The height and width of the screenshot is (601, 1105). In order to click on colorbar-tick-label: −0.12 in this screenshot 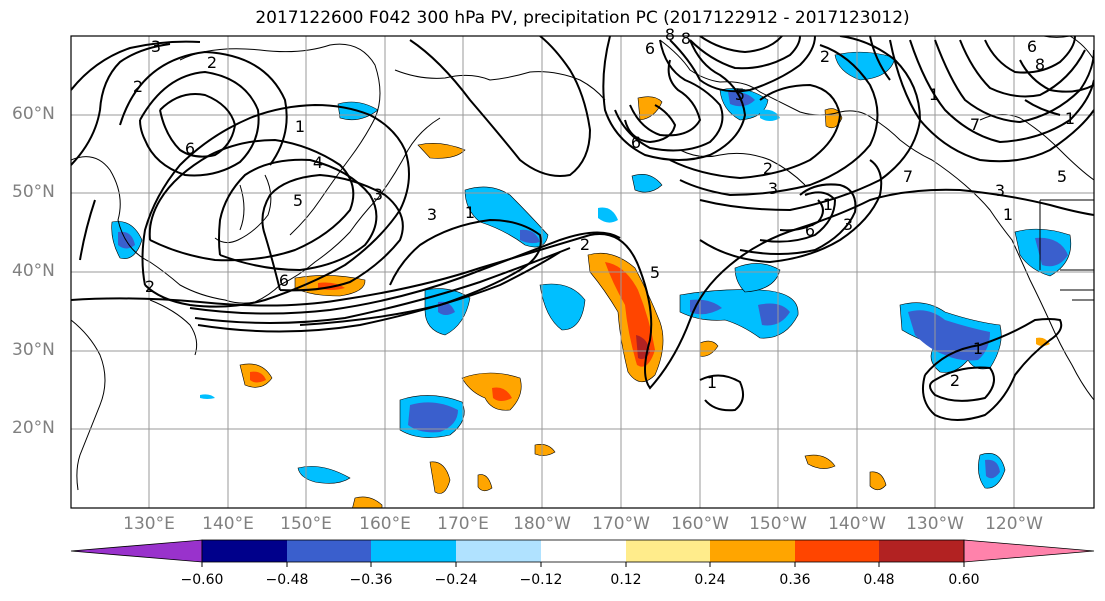, I will do `click(541, 580)`.